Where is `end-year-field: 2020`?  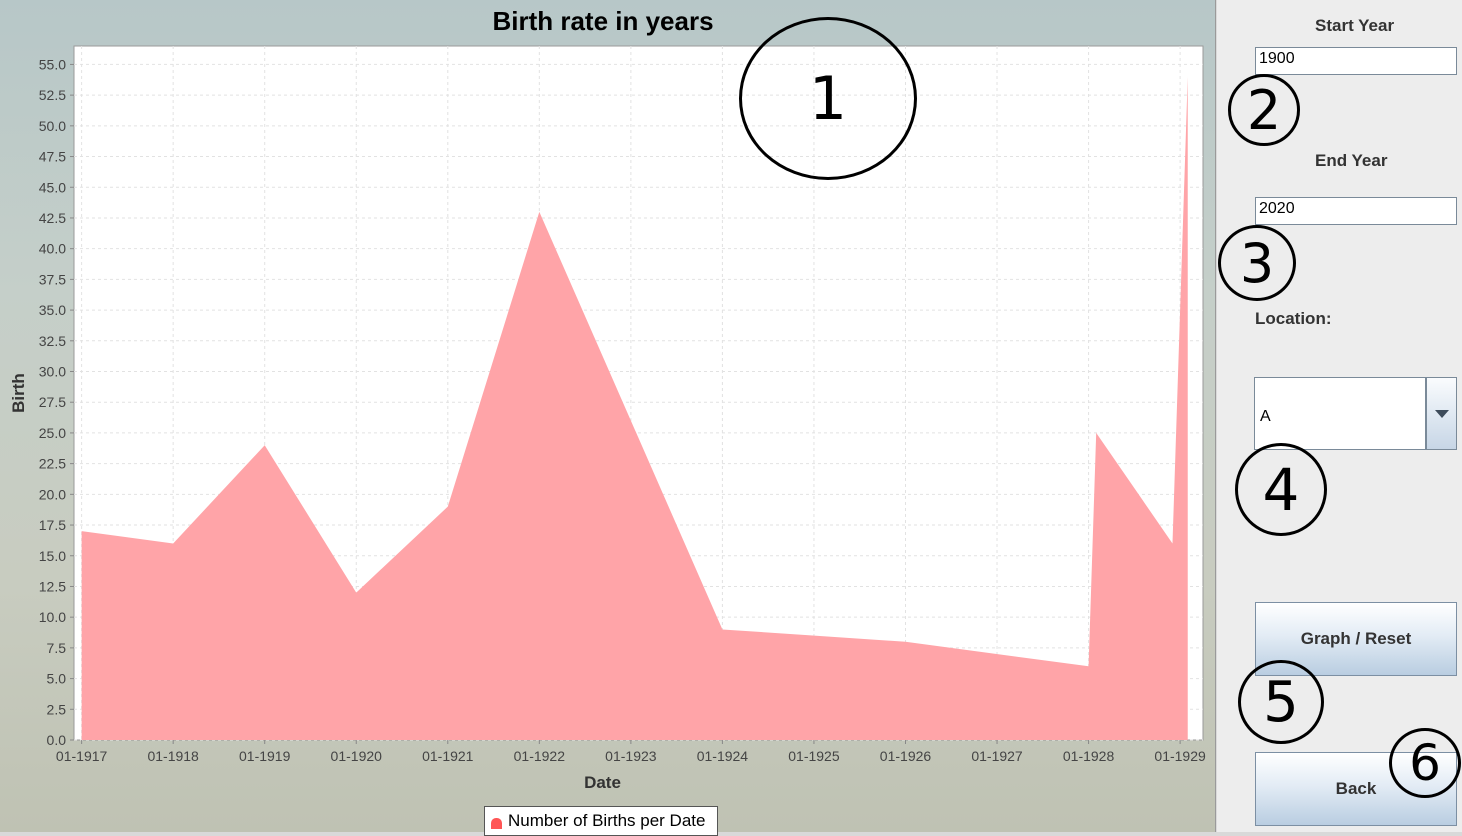 end-year-field: 2020 is located at coordinates (1356, 211).